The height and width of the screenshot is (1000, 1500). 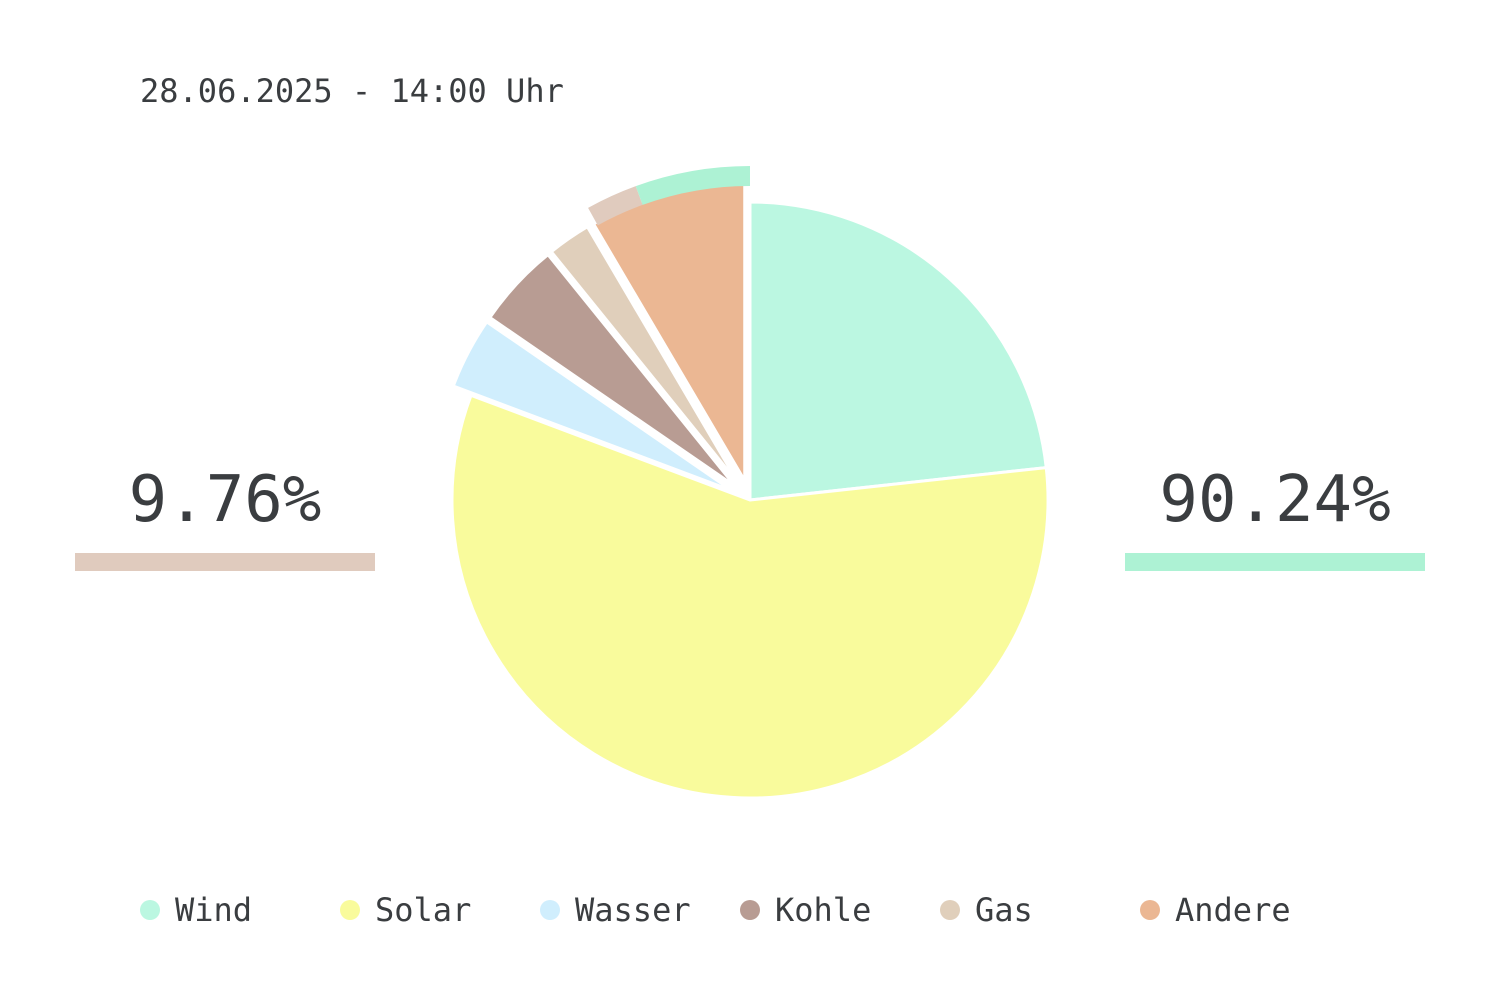 What do you see at coordinates (693, 185) in the screenshot?
I see `outer-ring-renewable` at bounding box center [693, 185].